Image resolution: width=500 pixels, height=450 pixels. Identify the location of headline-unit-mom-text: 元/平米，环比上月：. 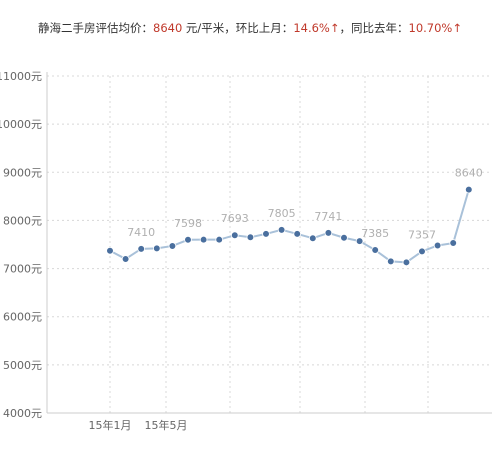
(238, 28).